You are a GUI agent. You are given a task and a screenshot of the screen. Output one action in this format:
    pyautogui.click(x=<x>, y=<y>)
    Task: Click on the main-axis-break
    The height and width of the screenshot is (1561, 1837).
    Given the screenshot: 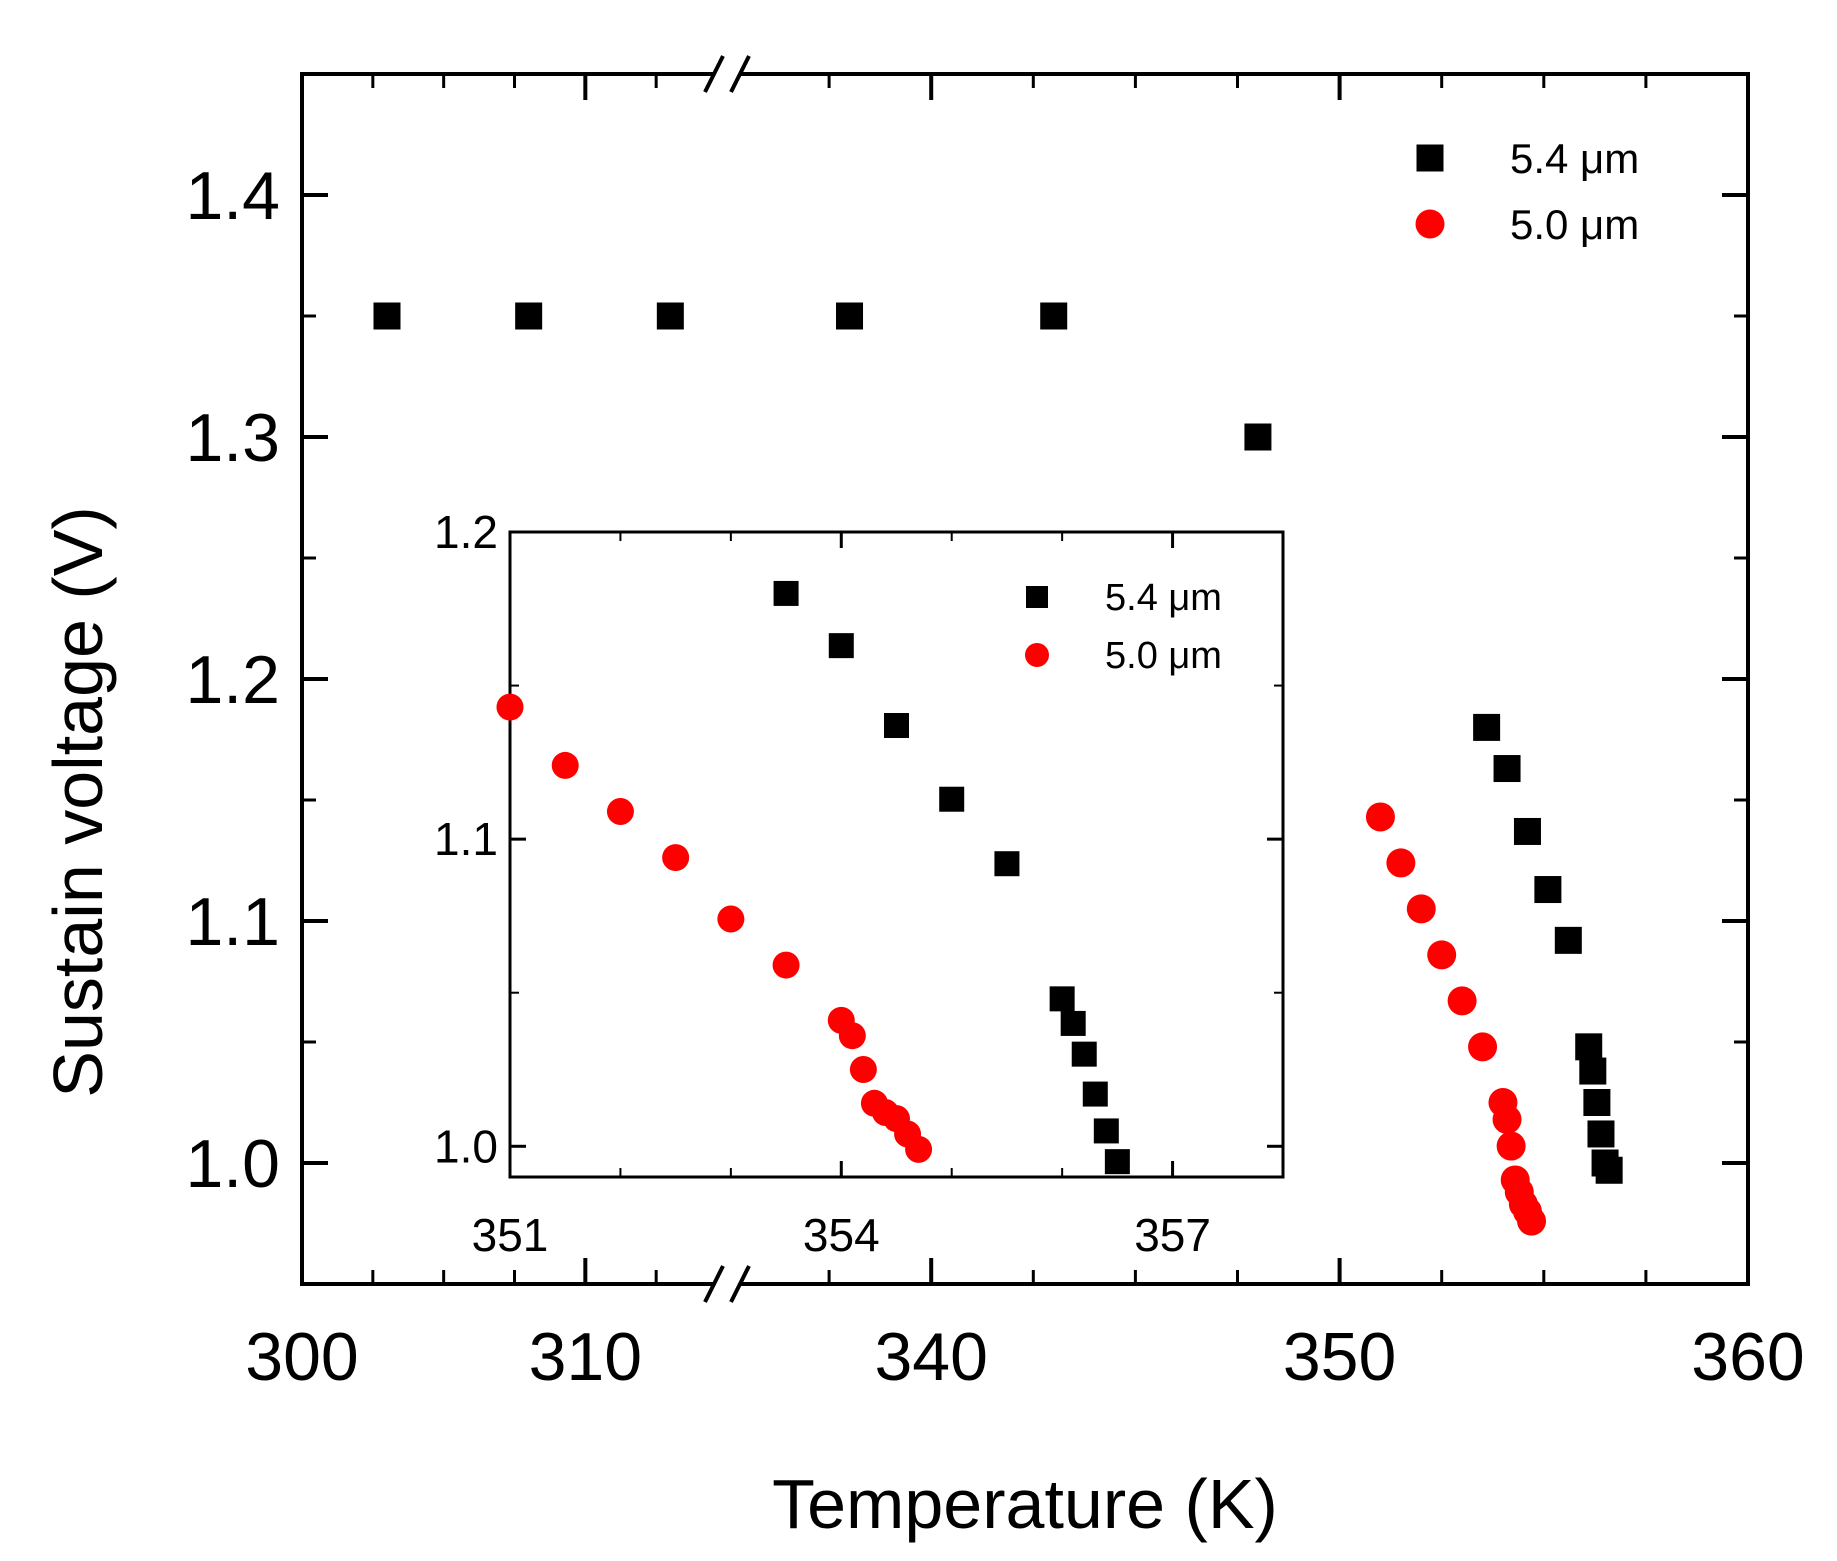 What is the action you would take?
    pyautogui.click(x=727, y=679)
    